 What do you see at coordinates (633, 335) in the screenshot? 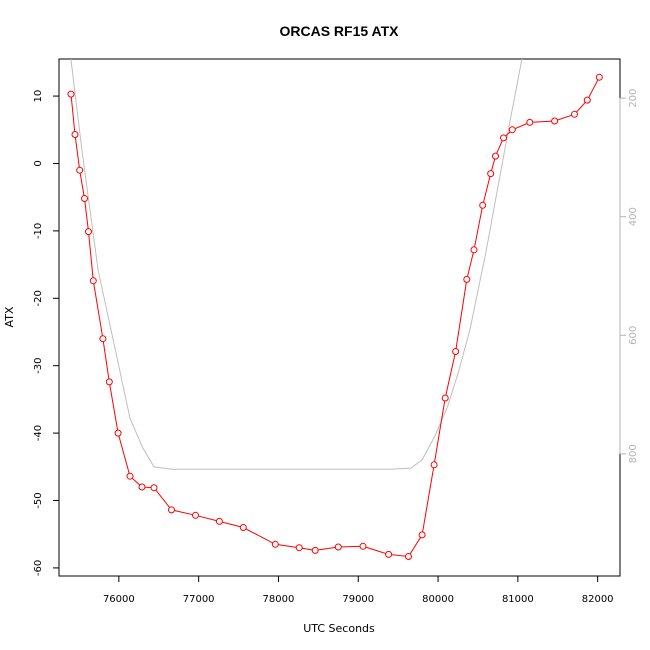
I see `y2-tick-label: 600` at bounding box center [633, 335].